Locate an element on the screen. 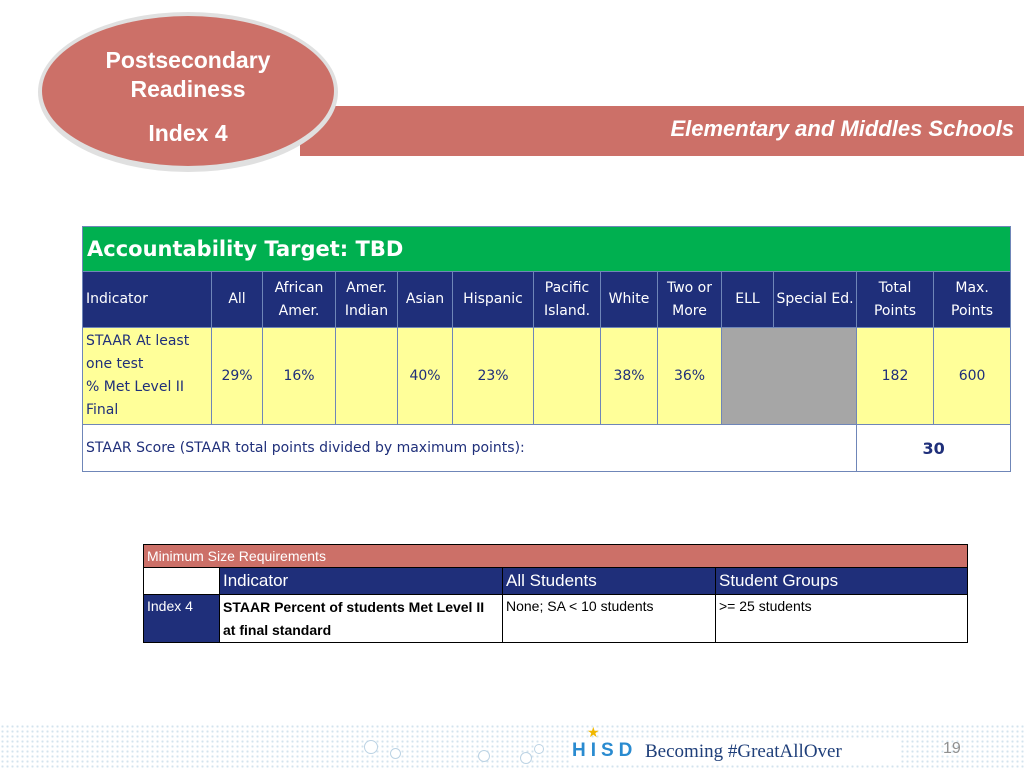 This screenshot has width=1024, height=768. footer-tagline: Becoming #GreatAllOver is located at coordinates (743, 751).